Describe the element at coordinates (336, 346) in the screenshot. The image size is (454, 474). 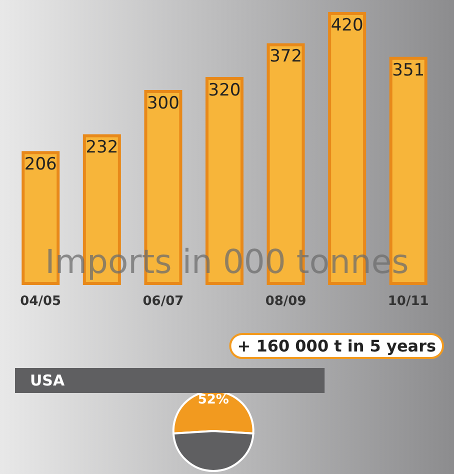
I see `text: + 160 000 t in 5 years` at that location.